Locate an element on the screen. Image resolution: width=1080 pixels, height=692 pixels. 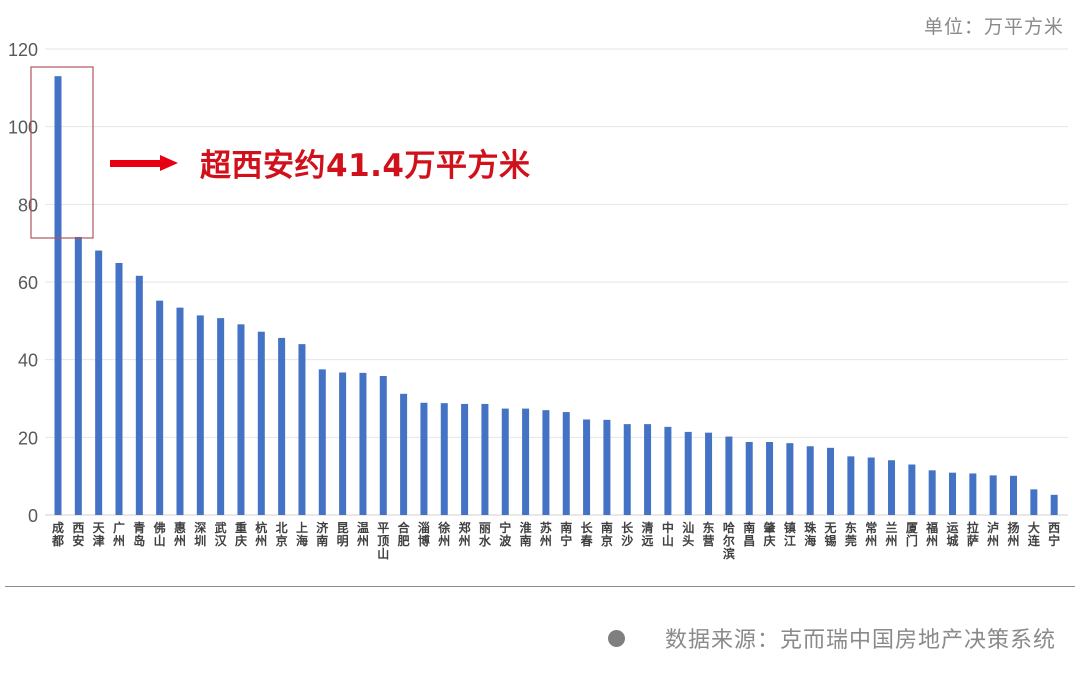
x-tick-label: 南宁 is located at coordinates (566, 534).